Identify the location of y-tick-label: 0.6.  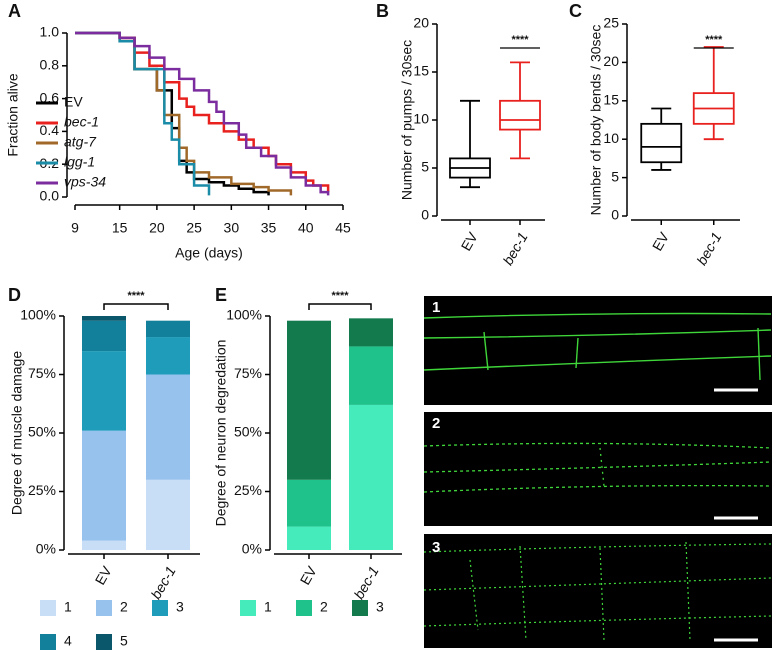
(50, 97).